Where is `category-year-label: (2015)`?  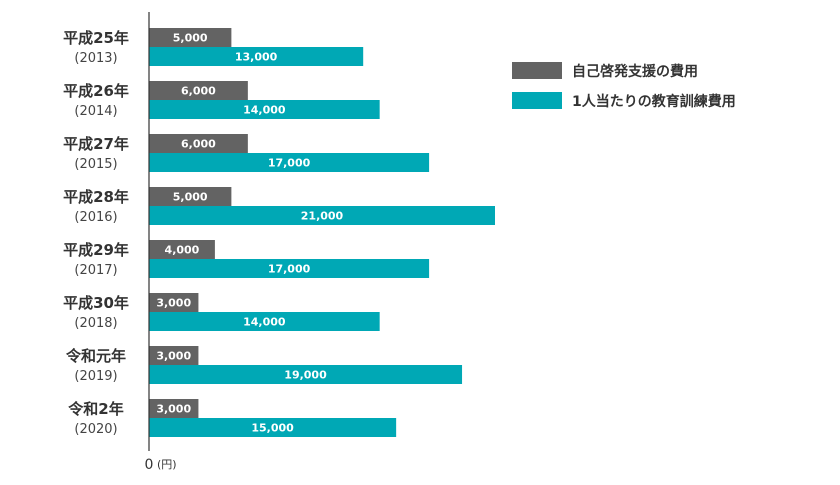
category-year-label: (2015) is located at coordinates (95, 164).